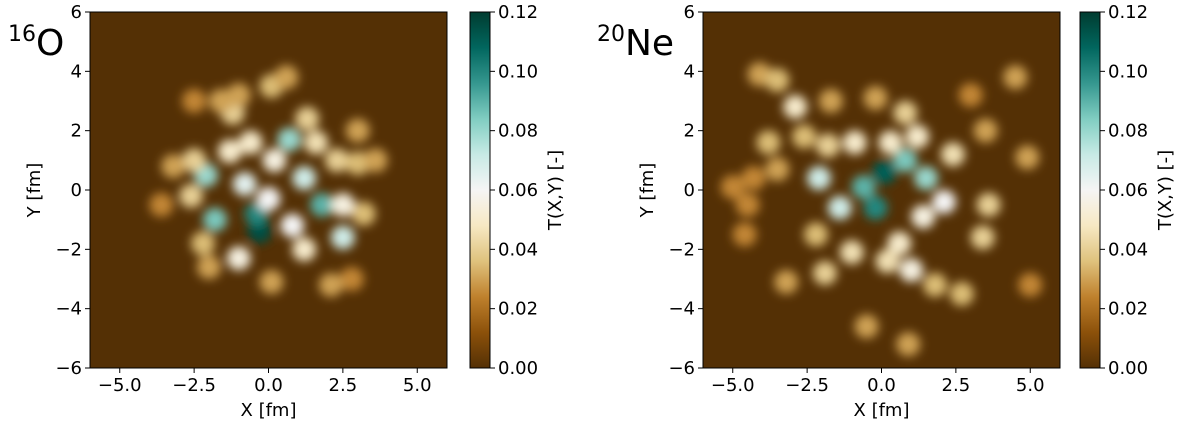 Image resolution: width=1183 pixels, height=427 pixels. I want to click on title-mass: 16, so click(22, 34).